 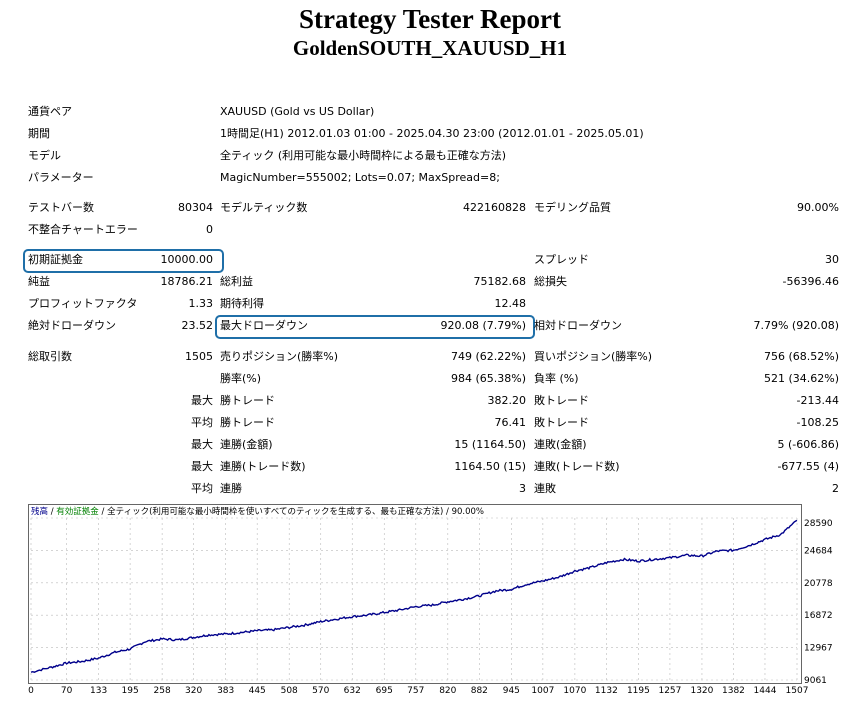 What do you see at coordinates (264, 325) in the screenshot?
I see `max-drawdown-label: 最大ドローダウン` at bounding box center [264, 325].